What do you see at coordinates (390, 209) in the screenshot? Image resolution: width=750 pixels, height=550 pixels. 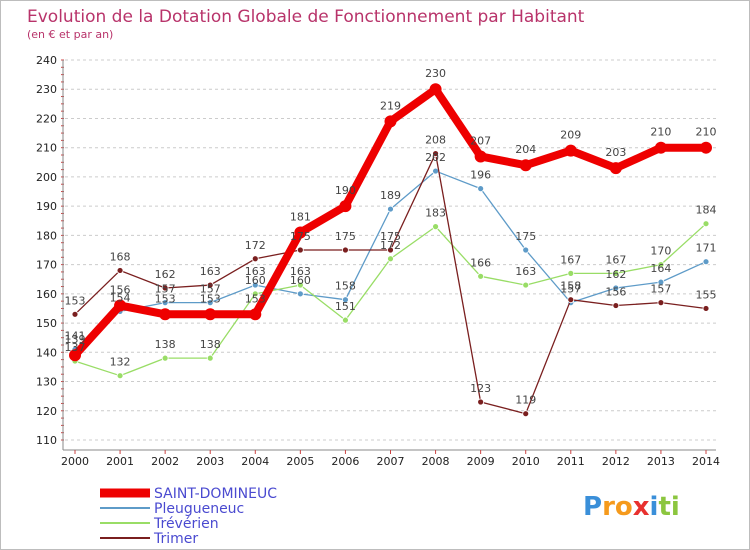 I see `point-pleugueneuc-2007` at bounding box center [390, 209].